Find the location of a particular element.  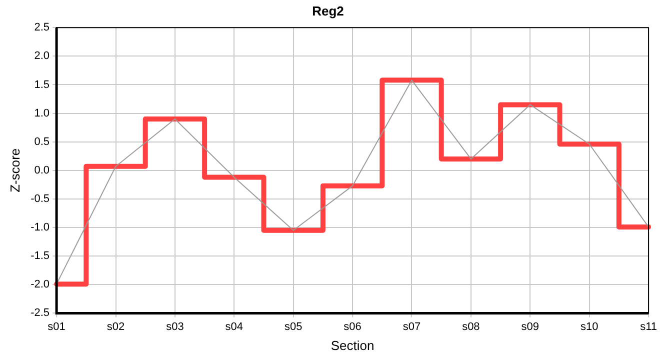

y-tick-label: 0.0 is located at coordinates (42, 170).